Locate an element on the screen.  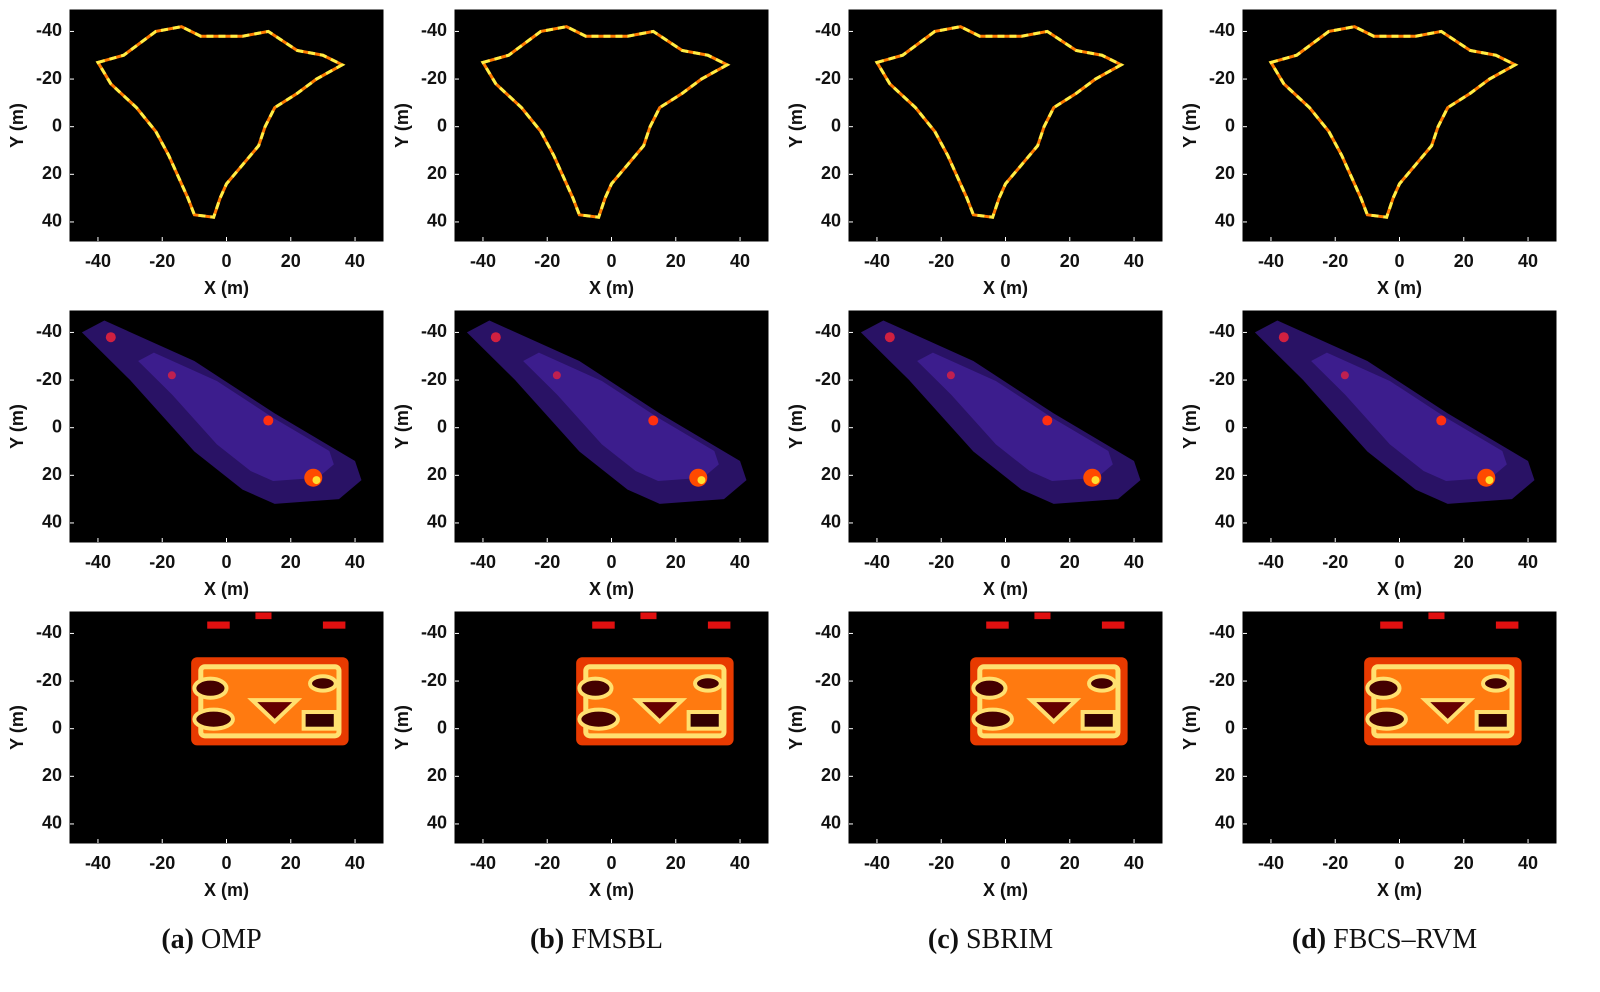
caption-label: (c) is located at coordinates (943, 939).